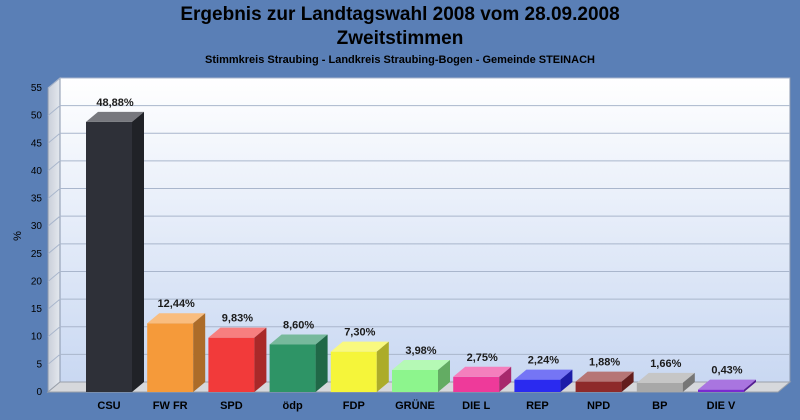  What do you see at coordinates (37, 143) in the screenshot?
I see `y-tick-label: 45` at bounding box center [37, 143].